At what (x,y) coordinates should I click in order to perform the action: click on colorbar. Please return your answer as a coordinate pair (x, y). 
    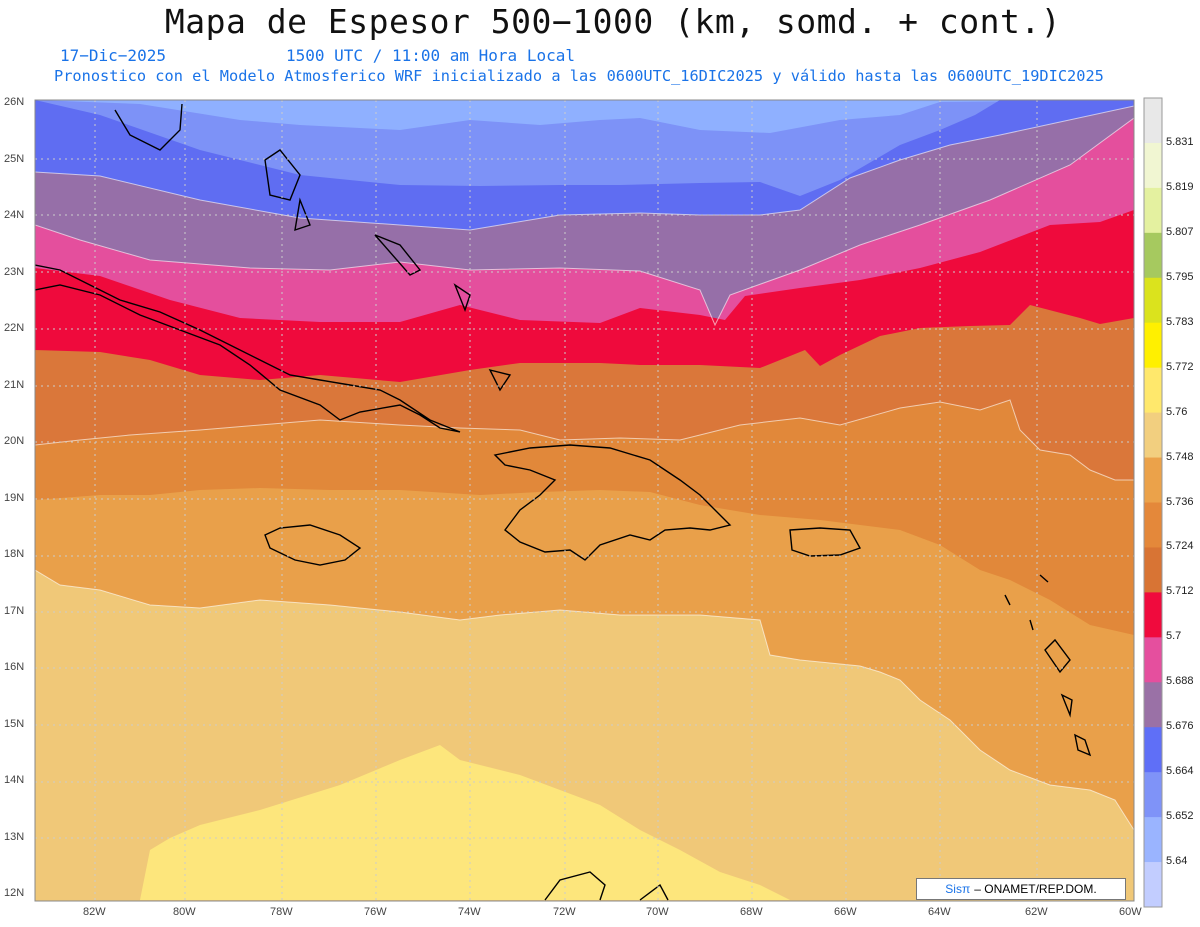
    Looking at the image, I should click on (1153, 502).